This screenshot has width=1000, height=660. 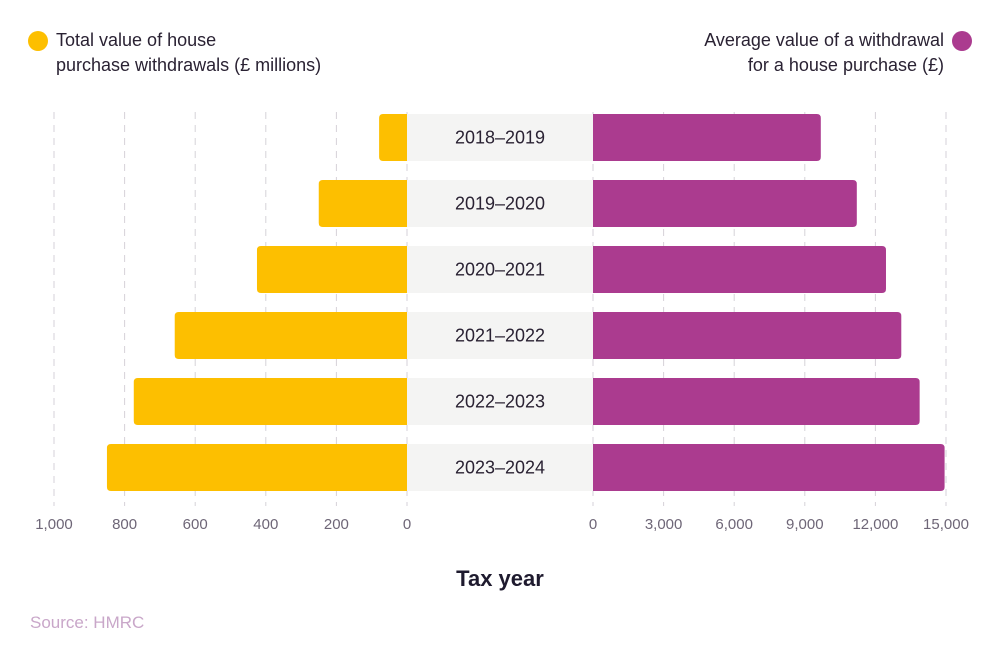 I want to click on category-label: 2019–2020, so click(x=500, y=204).